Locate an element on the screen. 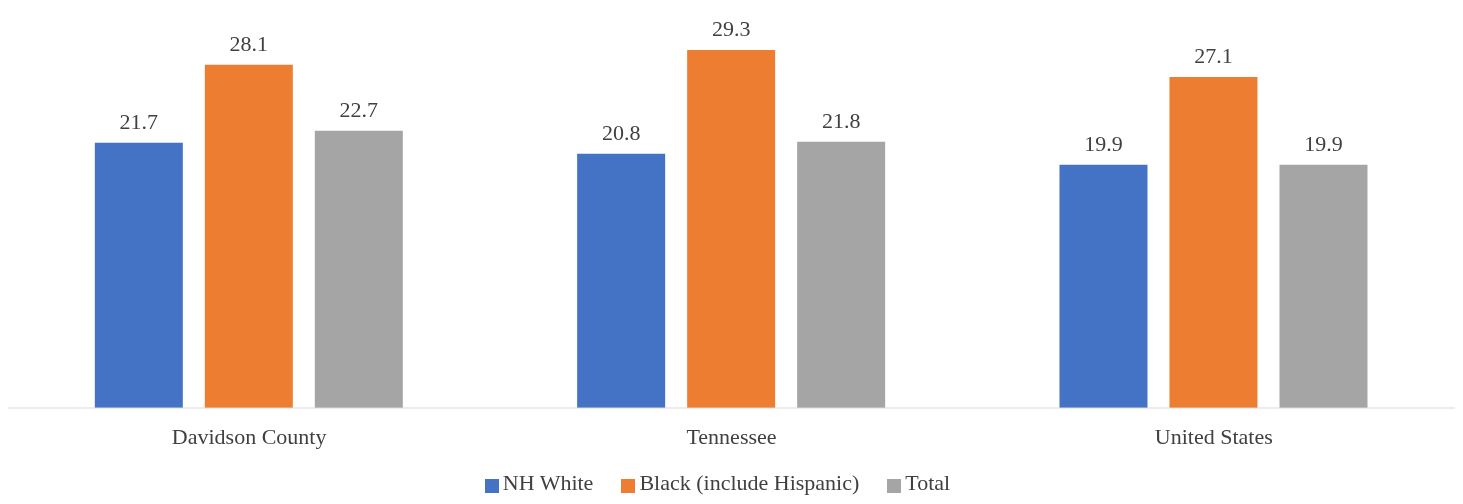 The width and height of the screenshot is (1463, 504). legend-label: Total is located at coordinates (928, 482).